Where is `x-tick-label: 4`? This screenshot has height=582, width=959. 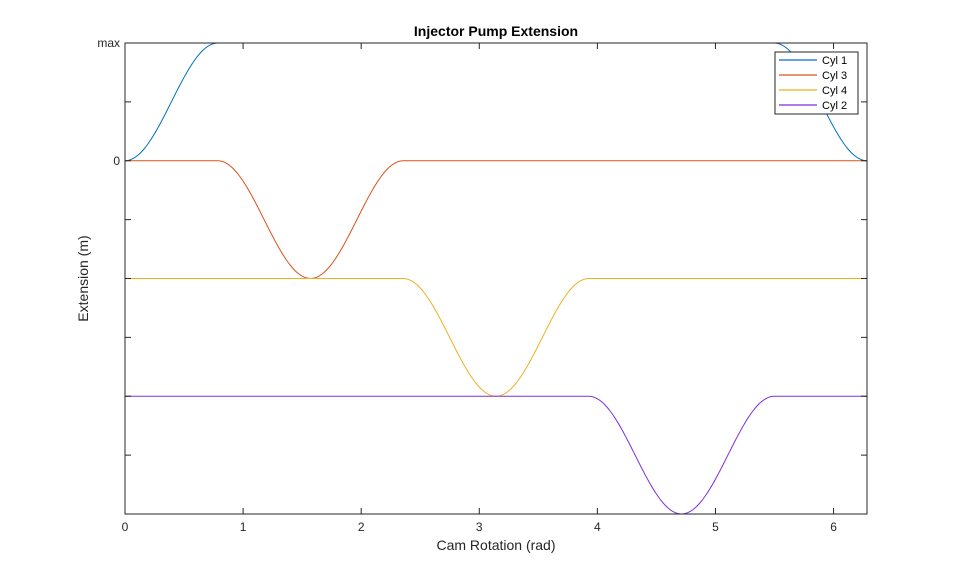 x-tick-label: 4 is located at coordinates (597, 527).